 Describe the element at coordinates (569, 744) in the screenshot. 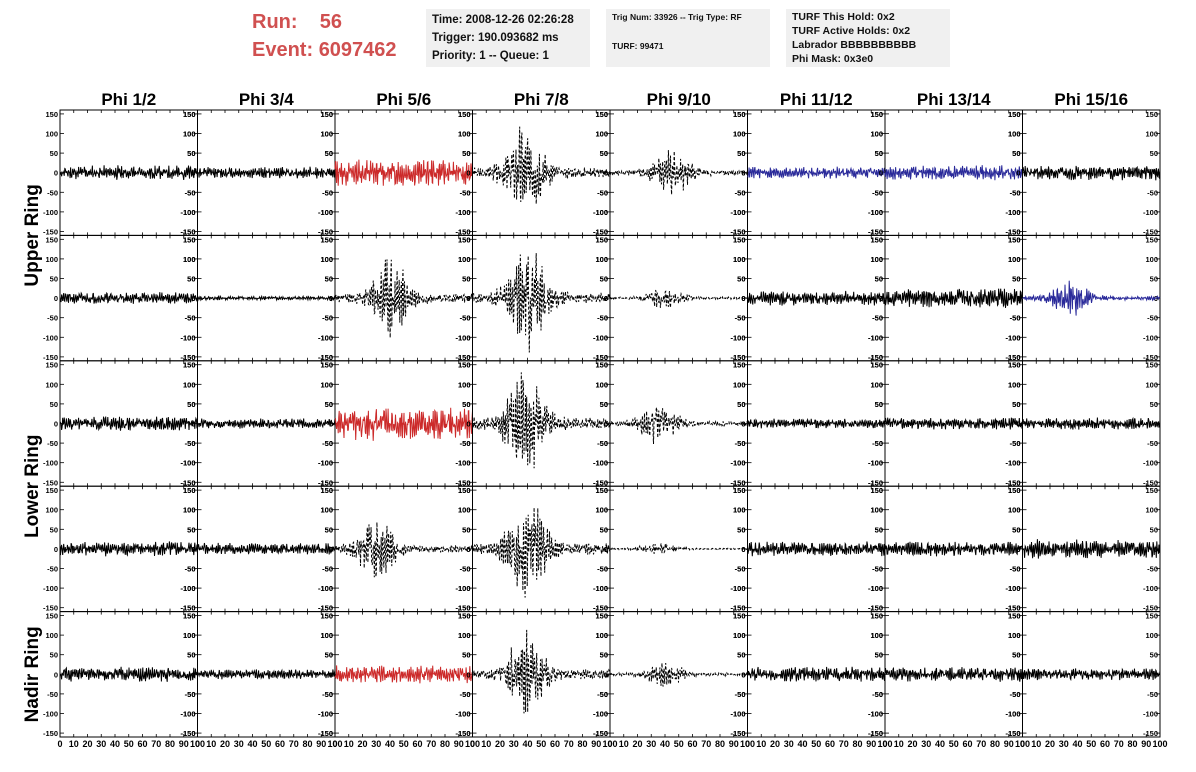

I see `x-tick-label: 70` at that location.